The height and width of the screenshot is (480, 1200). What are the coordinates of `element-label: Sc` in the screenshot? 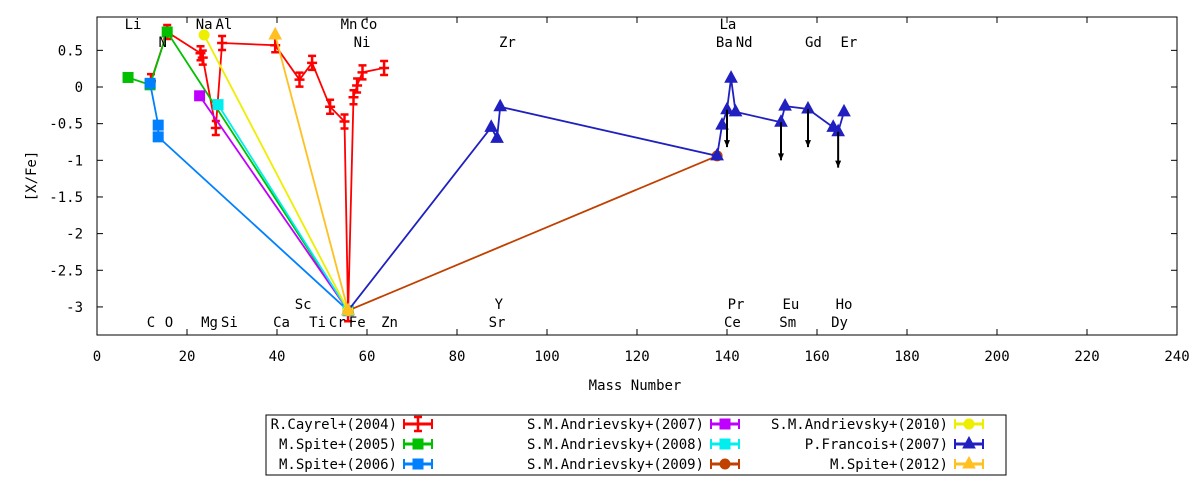 It's located at (303, 305).